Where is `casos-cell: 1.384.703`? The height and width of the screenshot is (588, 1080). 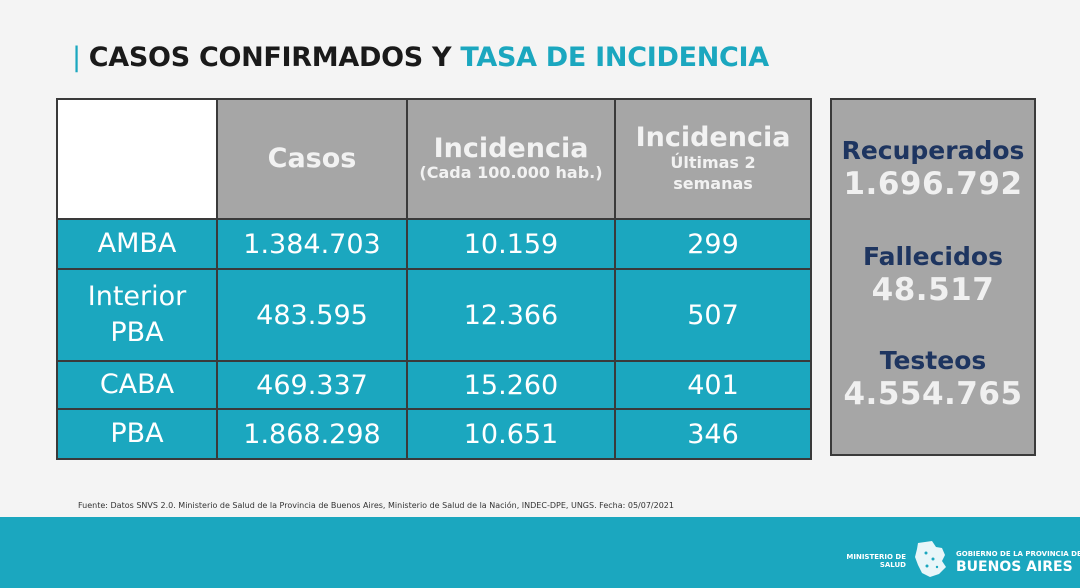
casos-cell: 1.384.703 is located at coordinates (312, 244).